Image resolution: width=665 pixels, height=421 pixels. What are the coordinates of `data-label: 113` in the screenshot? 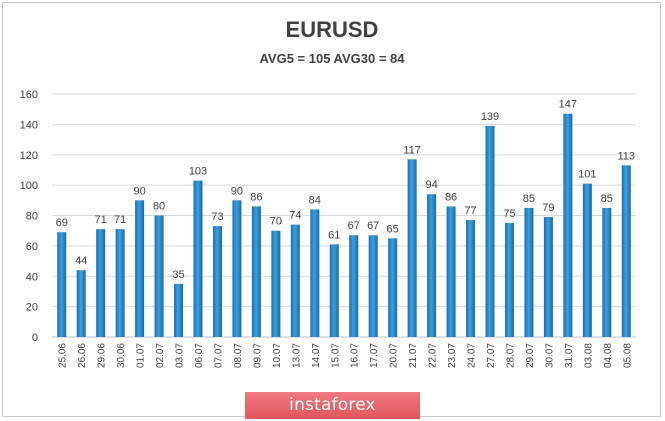 It's located at (626, 156).